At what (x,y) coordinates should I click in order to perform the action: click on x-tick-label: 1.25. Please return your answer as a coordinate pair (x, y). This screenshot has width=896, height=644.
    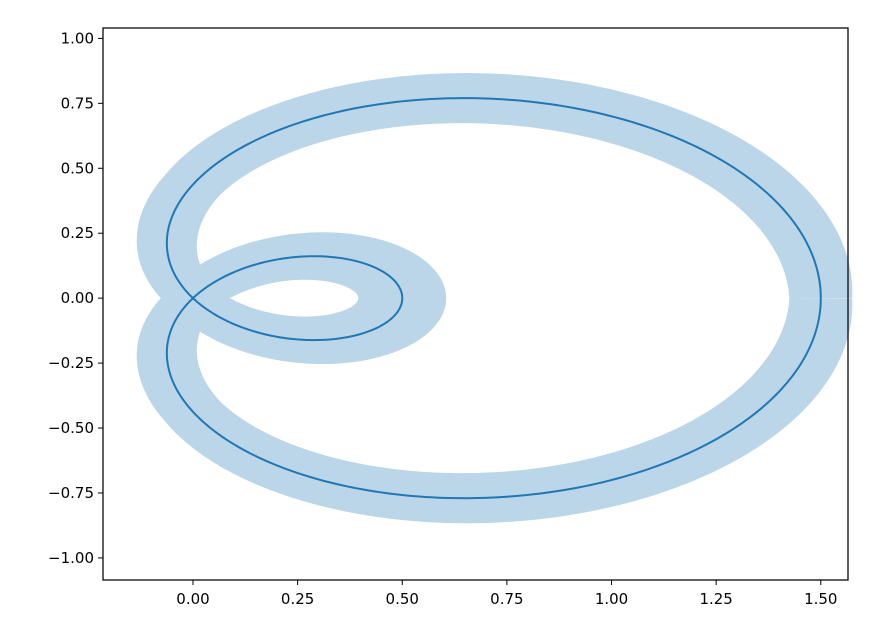
    Looking at the image, I should click on (715, 599).